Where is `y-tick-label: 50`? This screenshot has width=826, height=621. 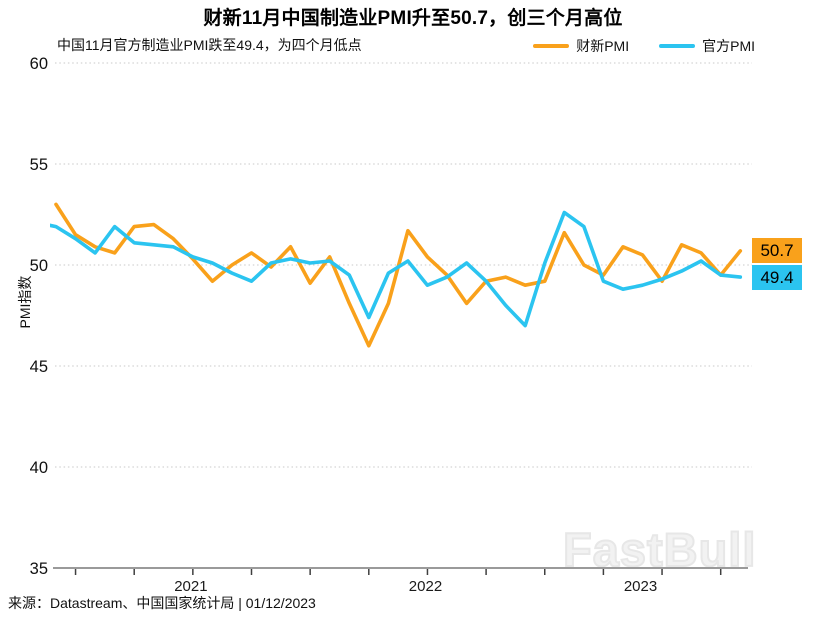
y-tick-label: 50 is located at coordinates (39, 266).